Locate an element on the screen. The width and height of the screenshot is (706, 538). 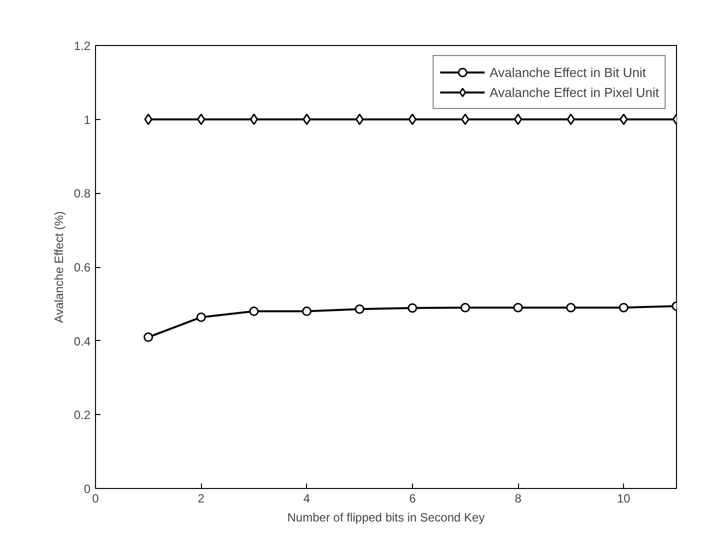
y-axis-title: Avalanche Effect (%) is located at coordinates (59, 267).